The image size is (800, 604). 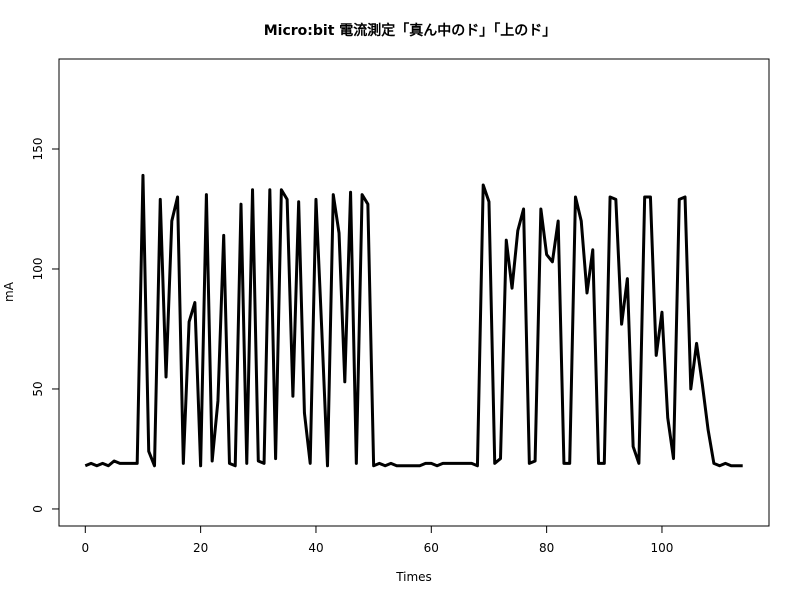 I want to click on x-tick-label: 20, so click(x=200, y=548).